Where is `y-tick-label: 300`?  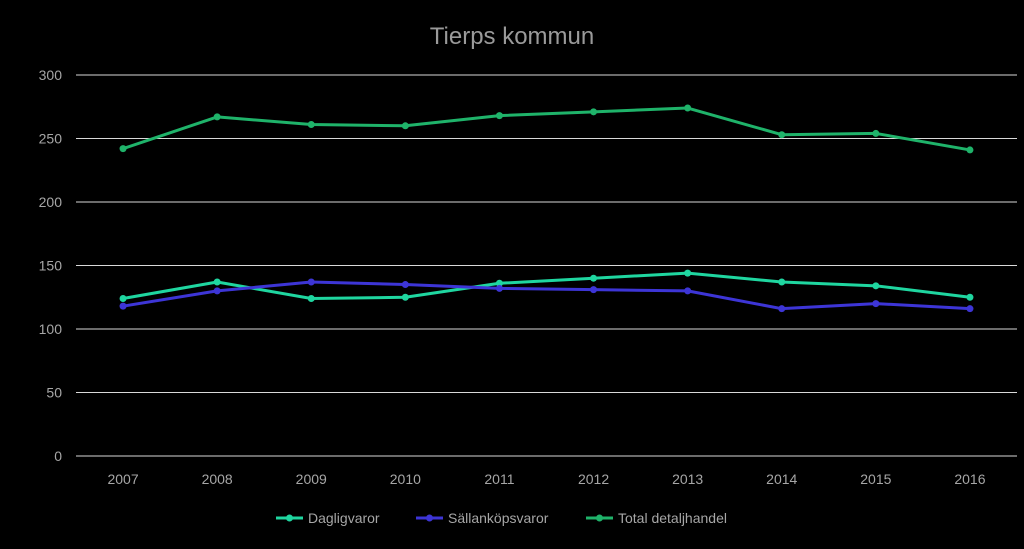 y-tick-label: 300 is located at coordinates (51, 75).